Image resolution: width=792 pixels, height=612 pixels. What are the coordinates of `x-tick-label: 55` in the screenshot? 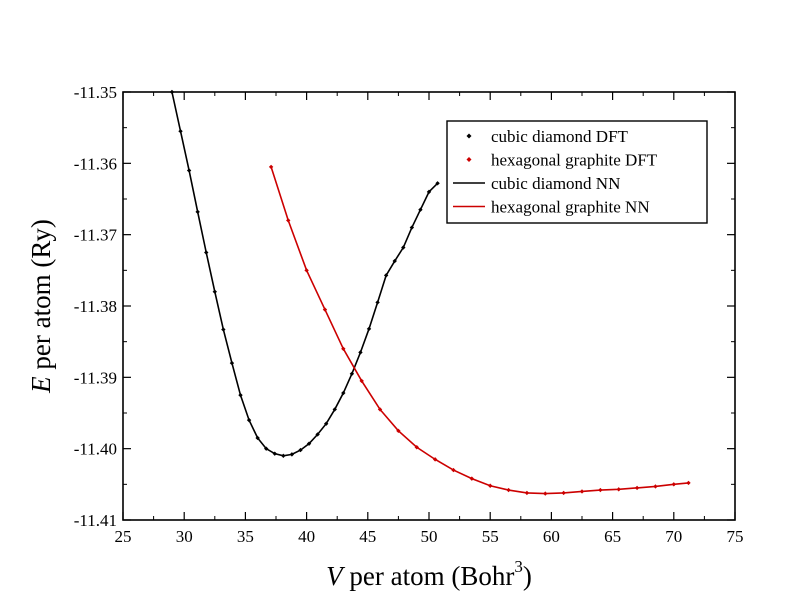 It's located at (490, 536).